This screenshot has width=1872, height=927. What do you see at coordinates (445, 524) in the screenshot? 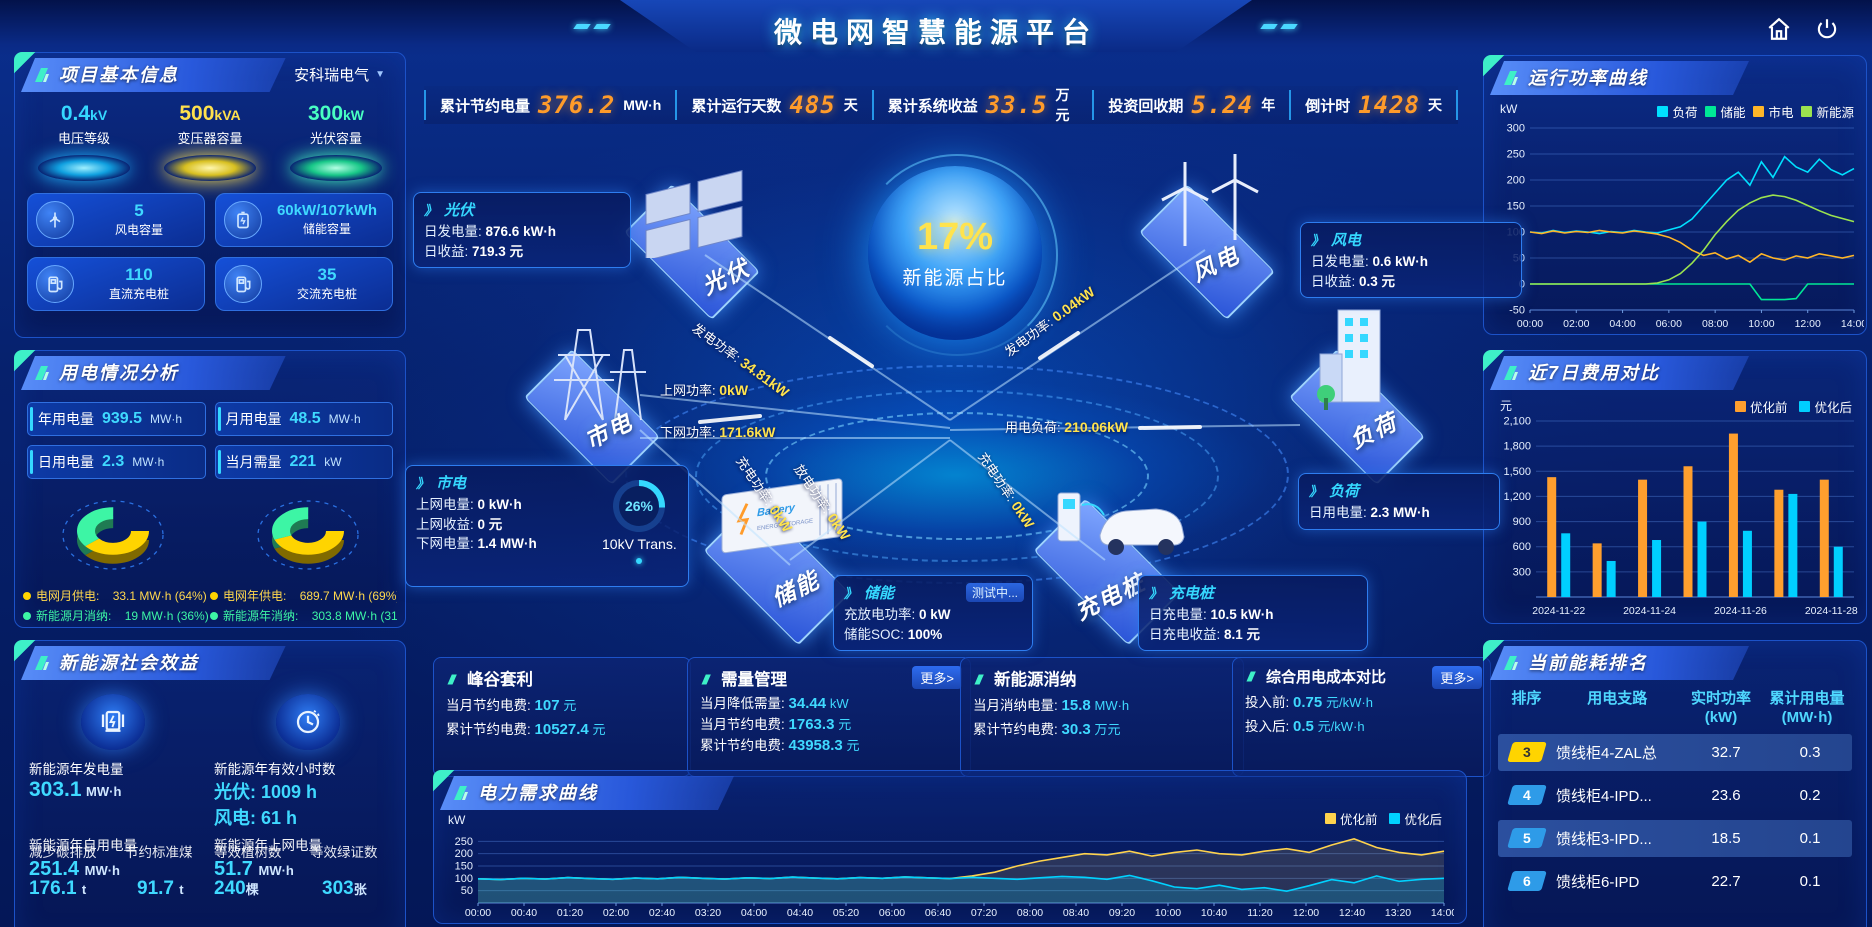
I see `line-label: 上网收益:` at bounding box center [445, 524].